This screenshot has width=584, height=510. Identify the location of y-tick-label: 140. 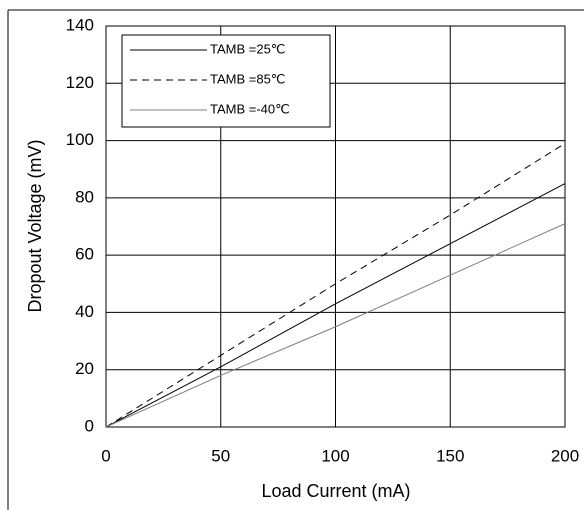
(80, 24).